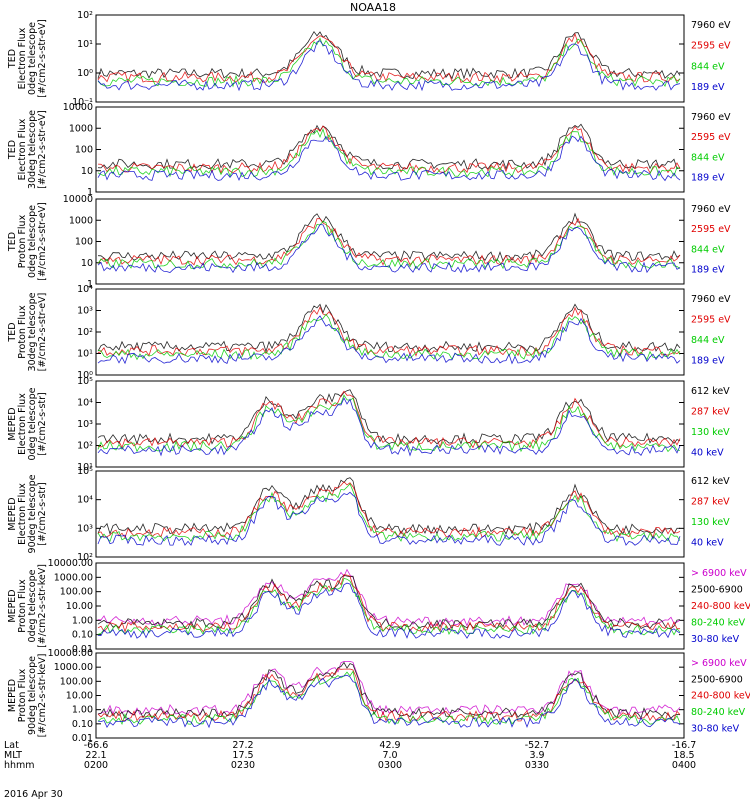 The height and width of the screenshot is (800, 750). What do you see at coordinates (710, 411) in the screenshot?
I see `legend-entry: 287 keV` at bounding box center [710, 411].